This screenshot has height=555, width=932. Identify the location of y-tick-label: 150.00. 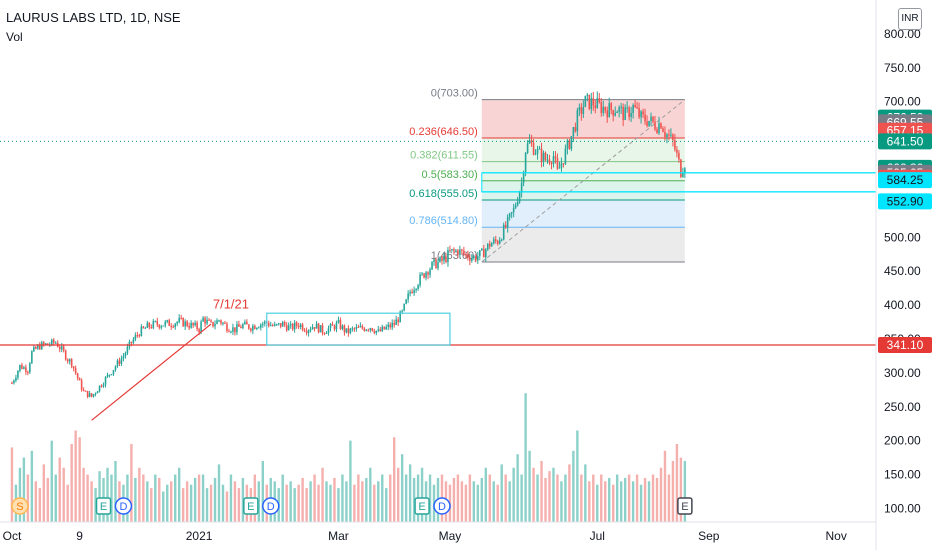
(902, 475).